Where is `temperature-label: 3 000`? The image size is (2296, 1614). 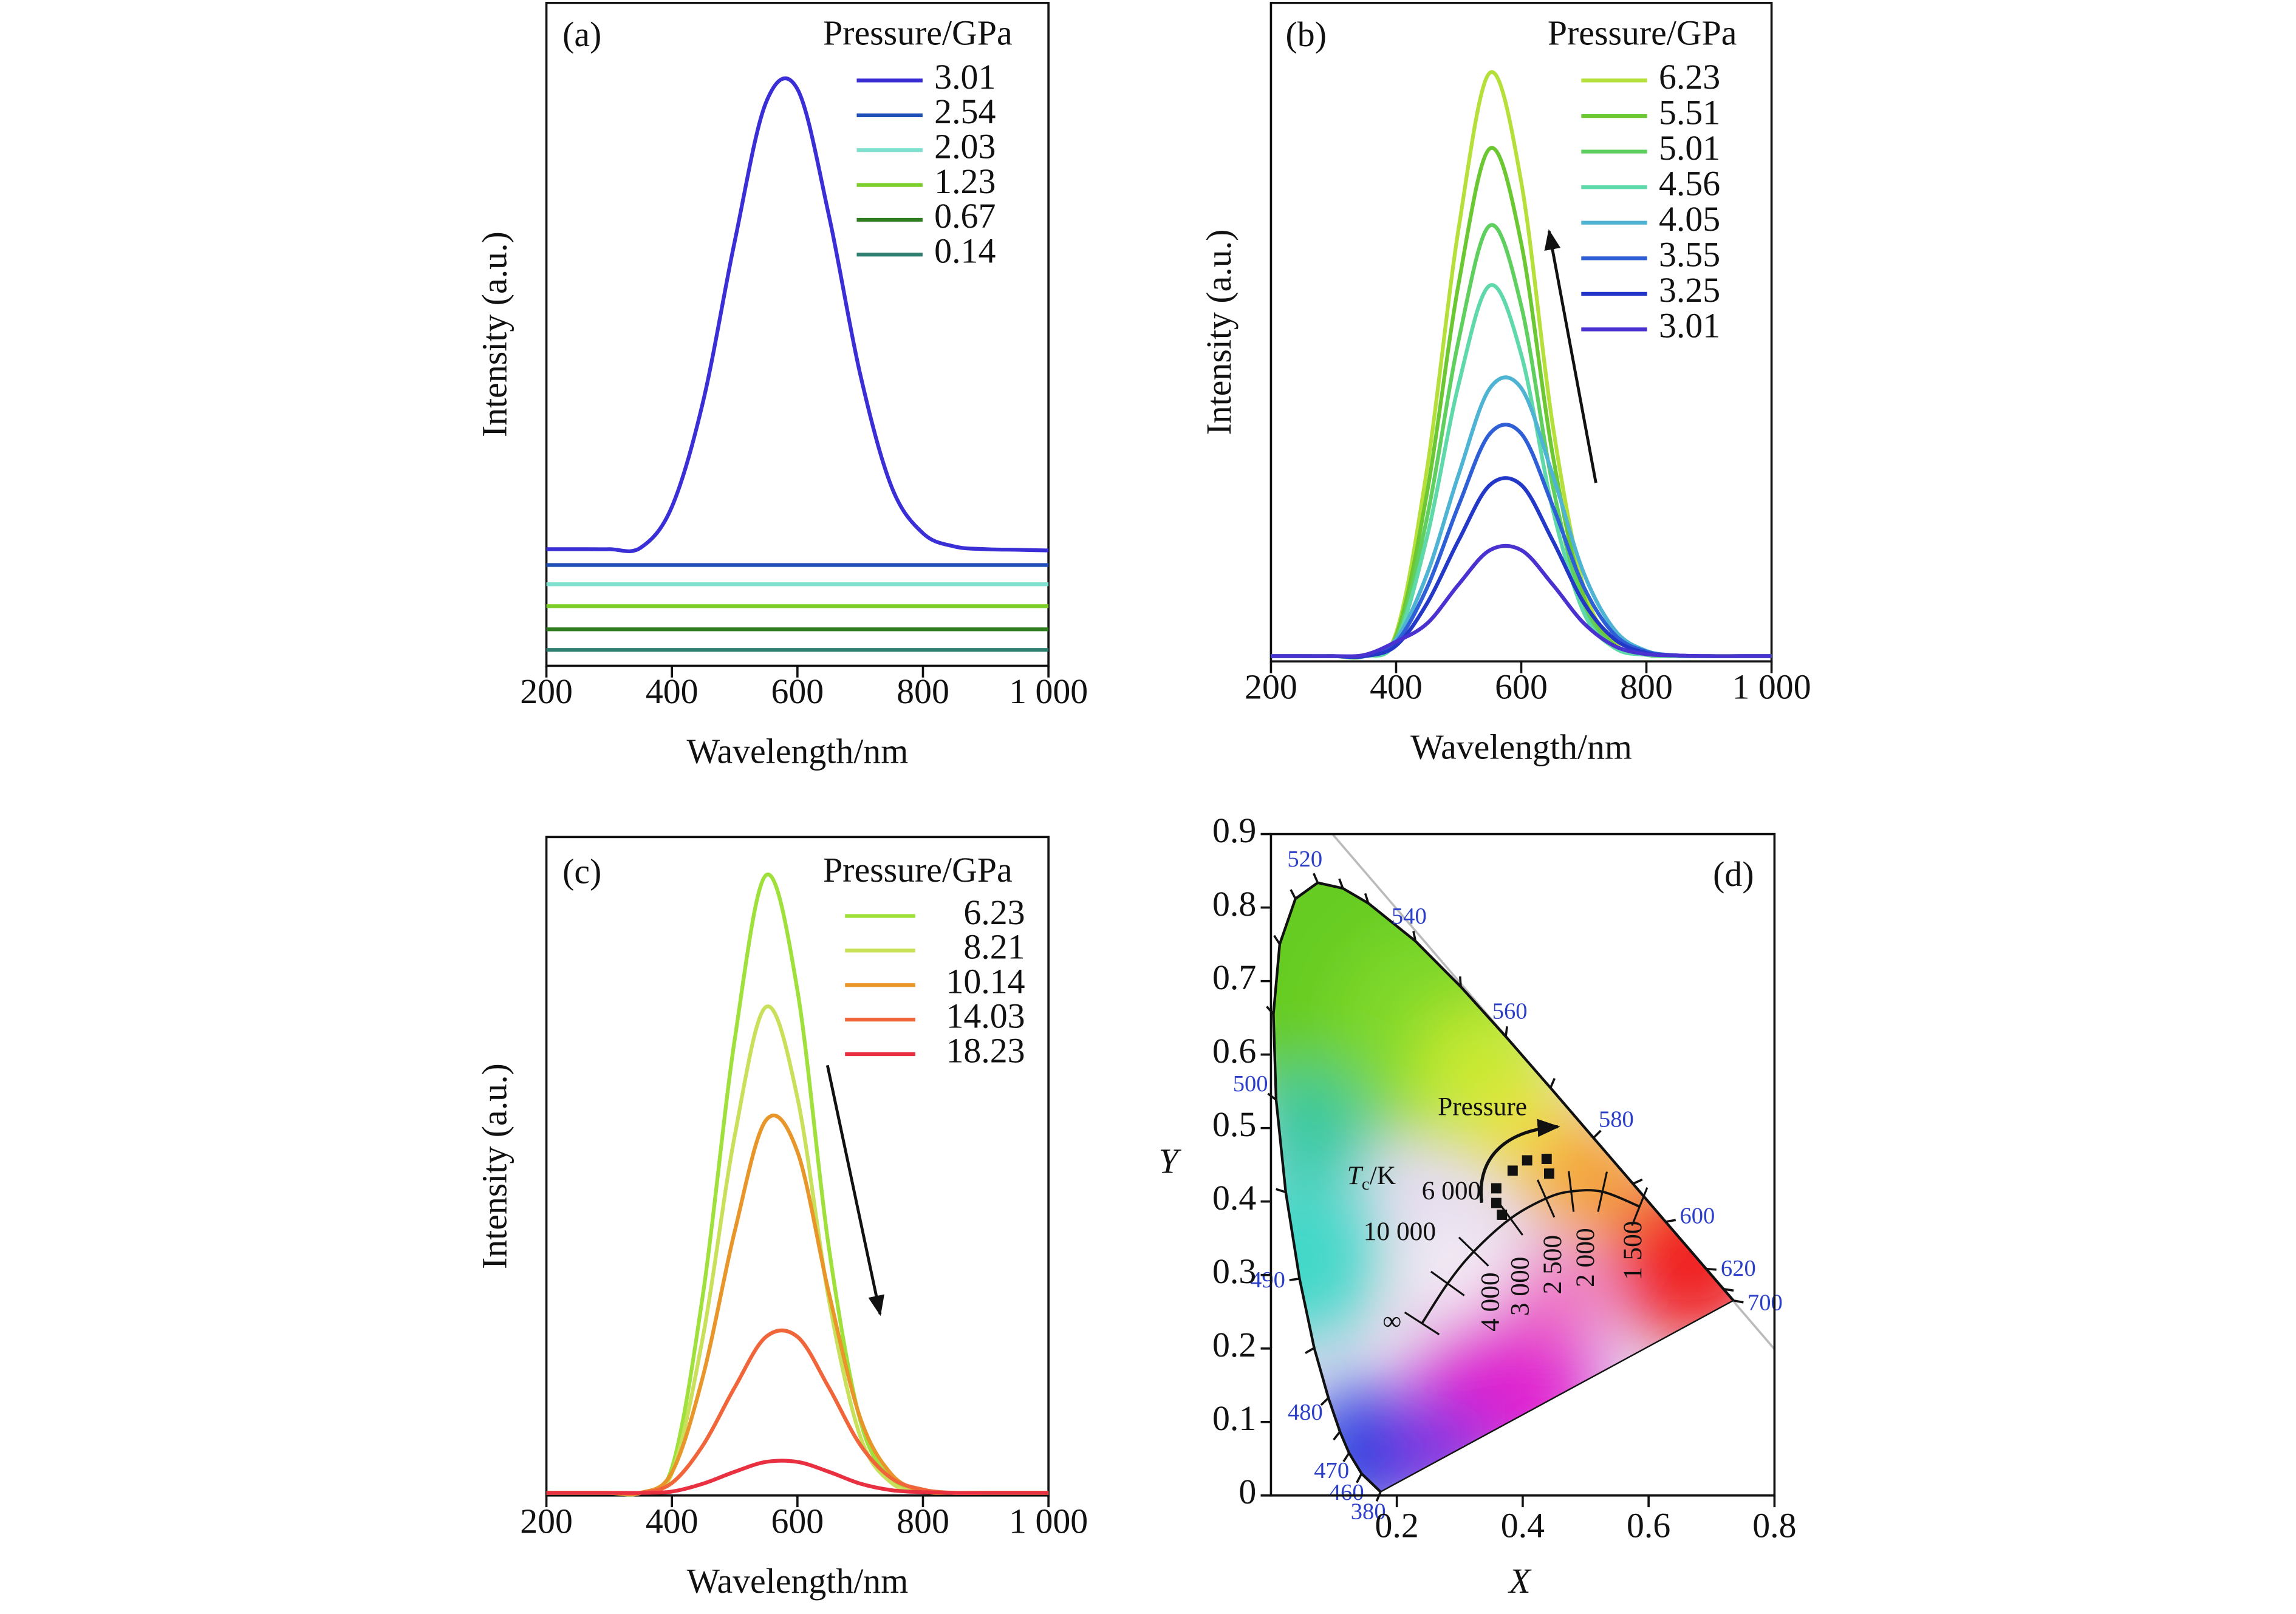
temperature-label: 3 000 is located at coordinates (1520, 1286).